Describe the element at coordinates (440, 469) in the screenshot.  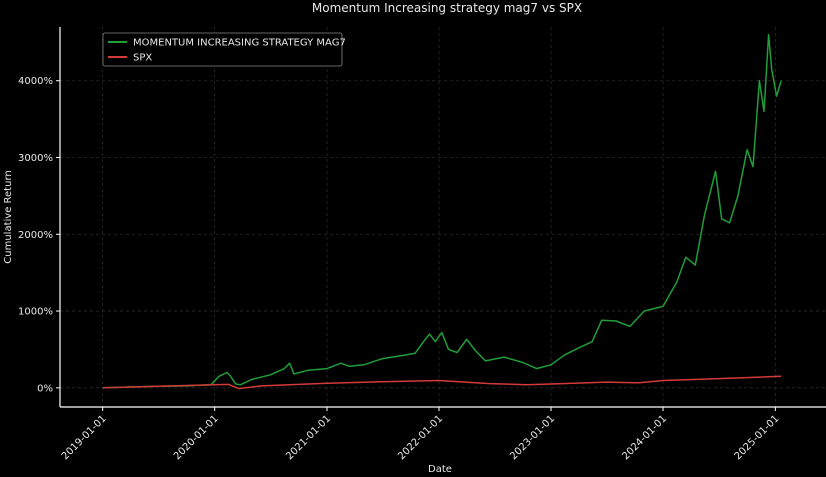
I see `x-axis-label: Date` at that location.